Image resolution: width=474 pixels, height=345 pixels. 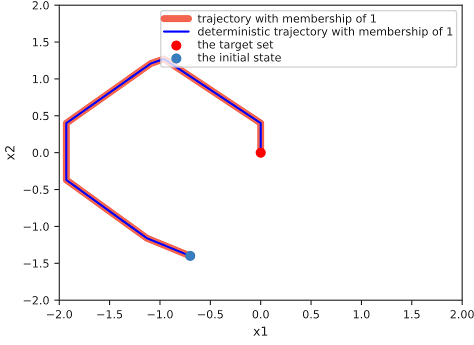 What do you see at coordinates (210, 314) in the screenshot?
I see `x-tick-label: −0.5` at bounding box center [210, 314].